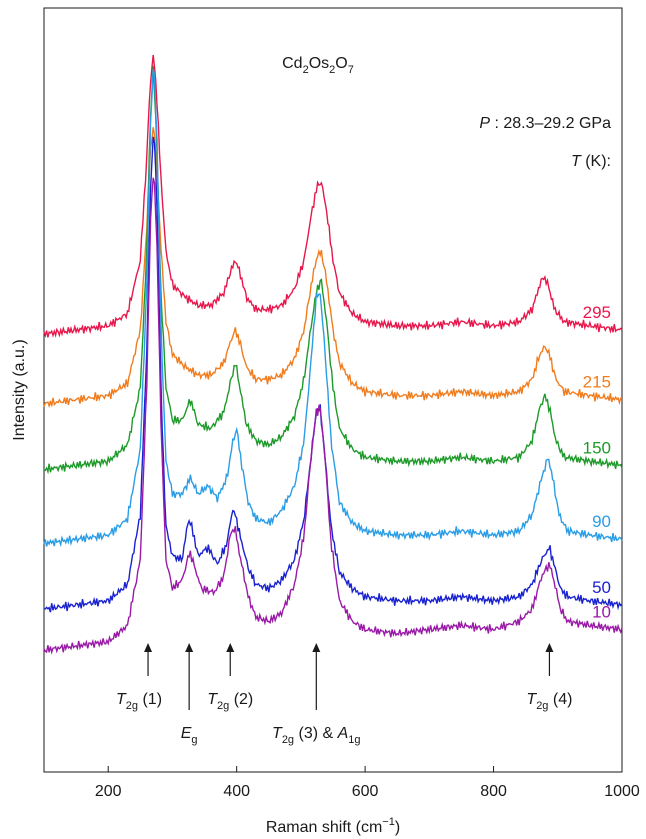 Image resolution: width=646 pixels, height=839 pixels. What do you see at coordinates (189, 735) in the screenshot?
I see `mode-label: Eg` at bounding box center [189, 735].